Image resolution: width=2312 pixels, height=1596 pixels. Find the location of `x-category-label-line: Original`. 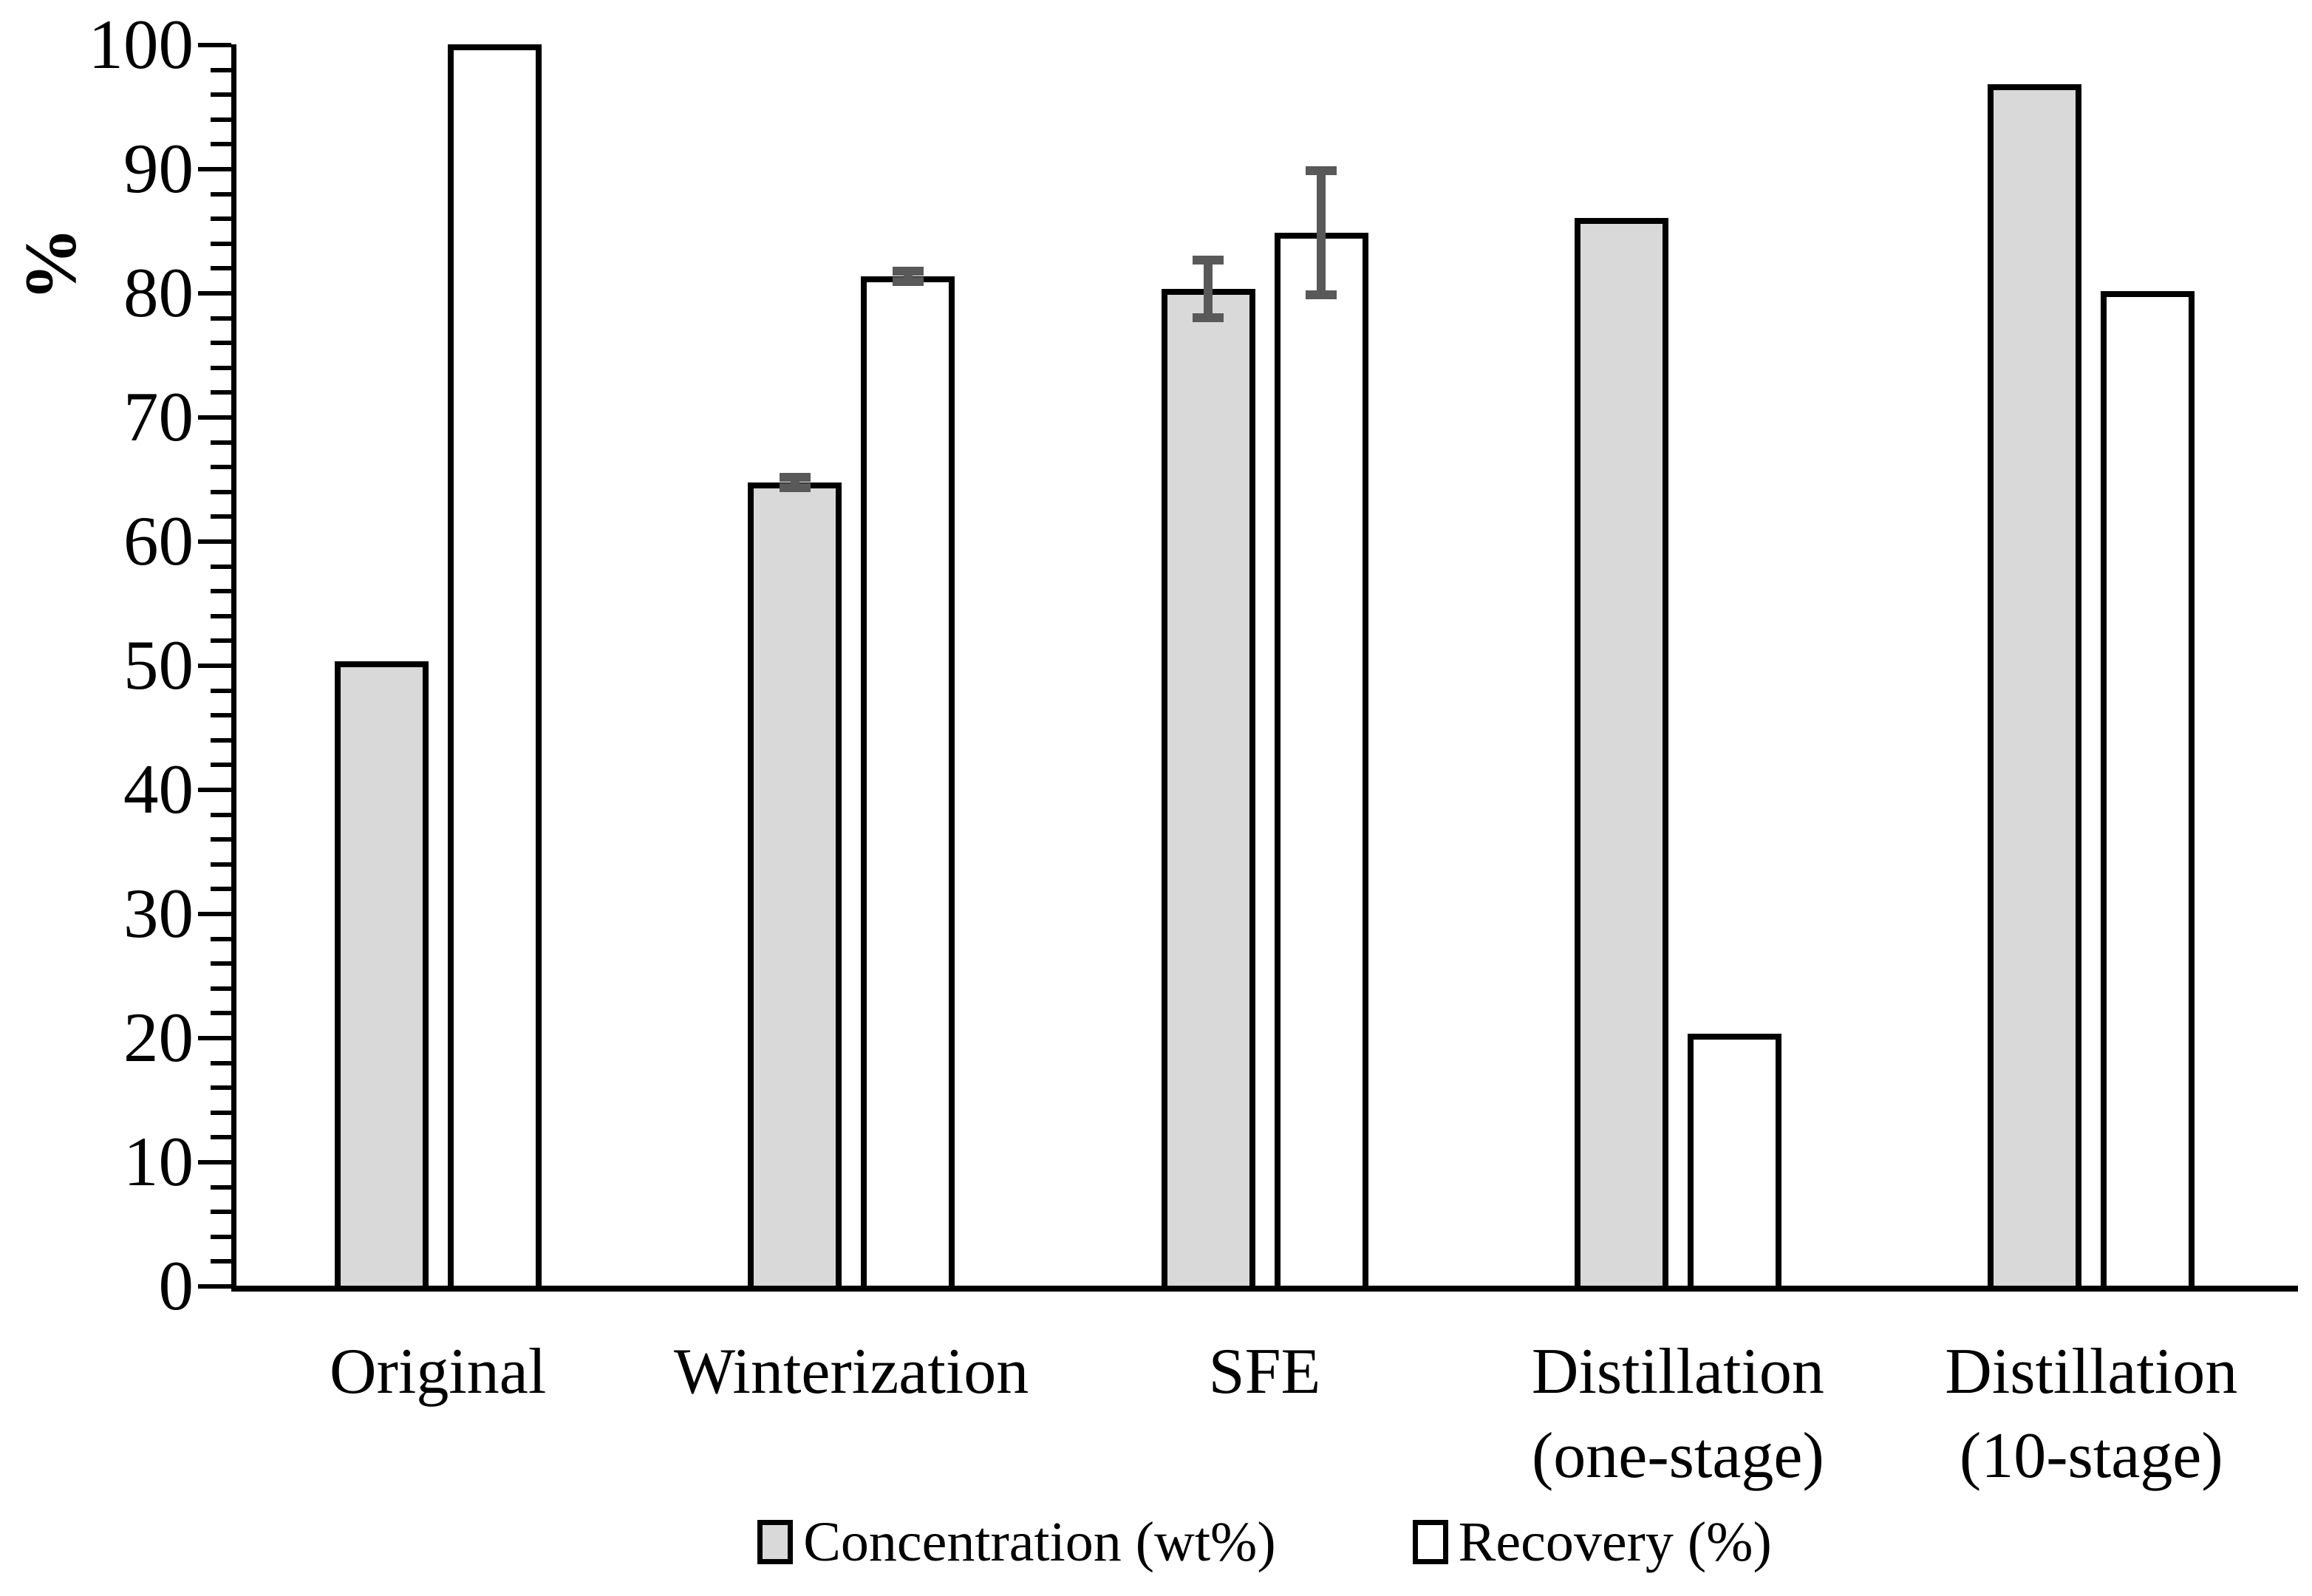

x-category-label-line: Original is located at coordinates (438, 1372).